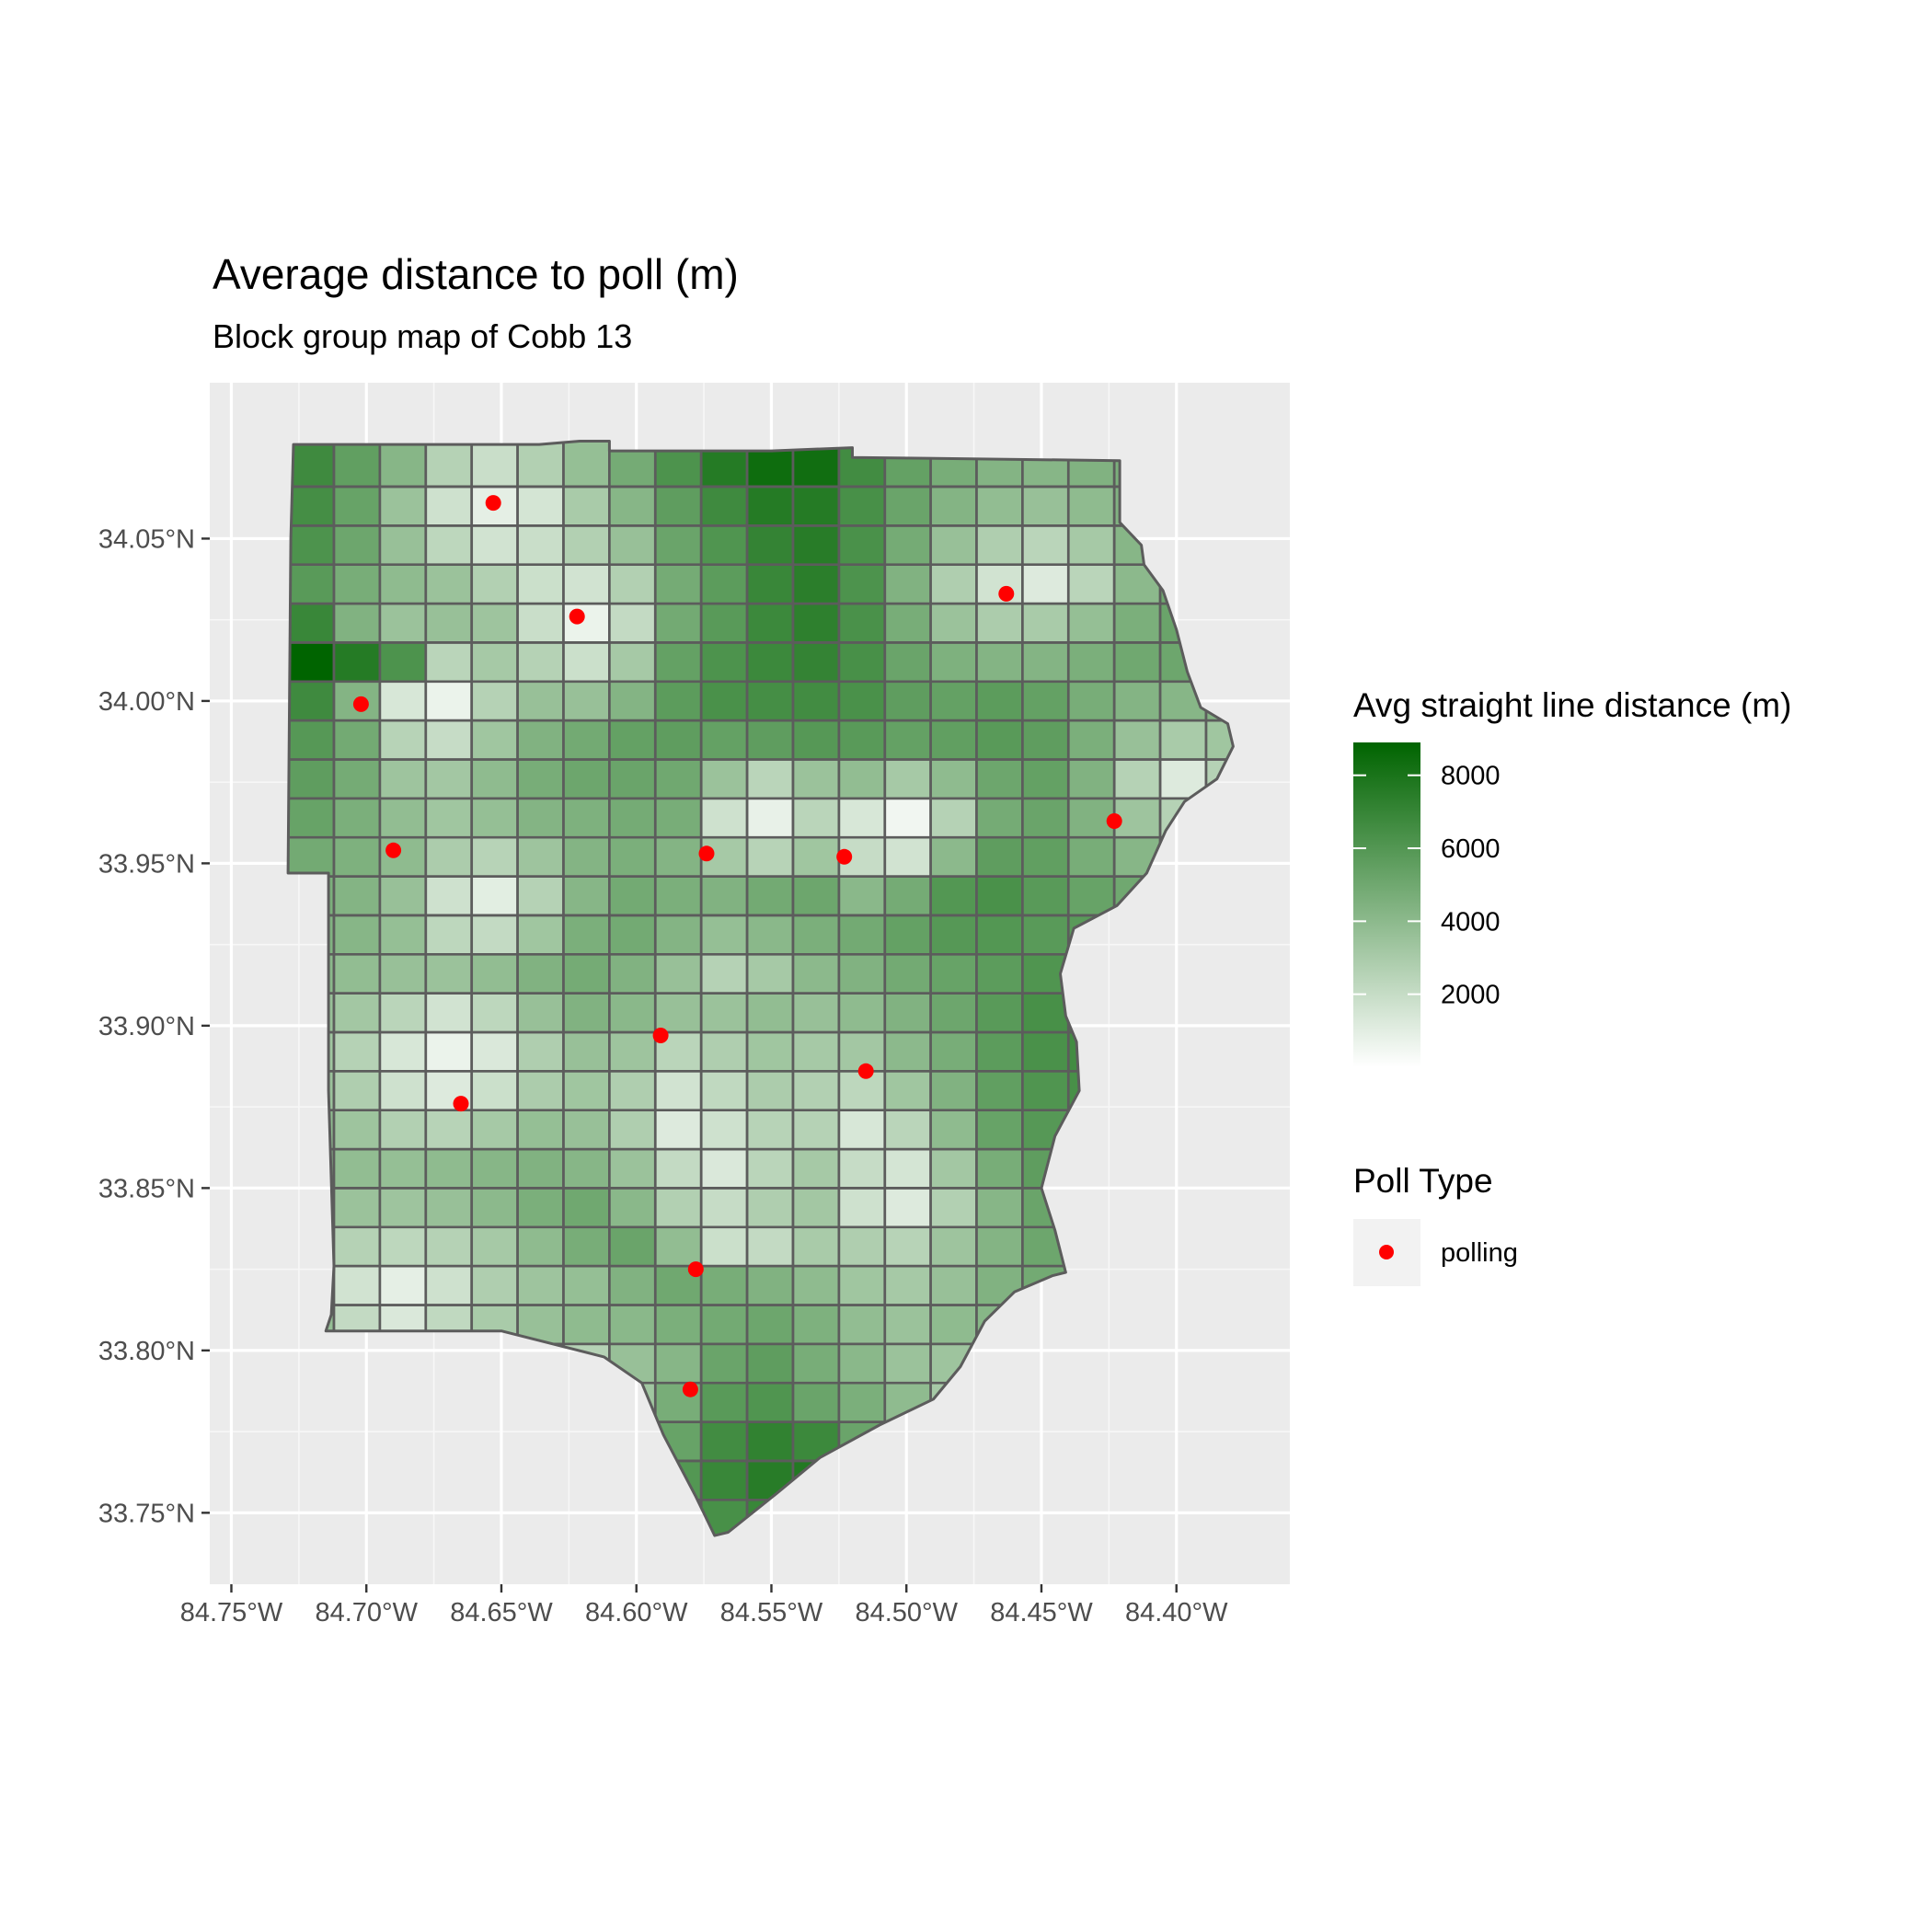 This screenshot has width=1932, height=1932. Describe the element at coordinates (1572, 705) in the screenshot. I see `fill-legend-title: Avg straight line distance (m)` at that location.